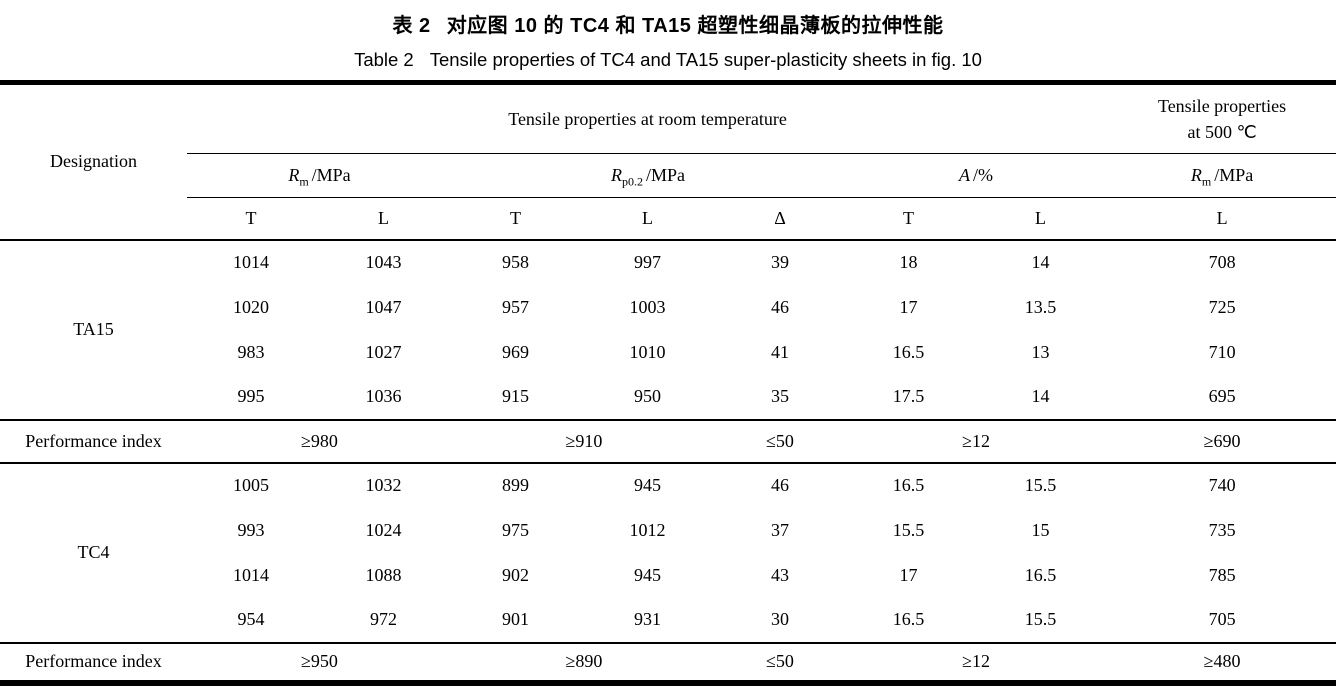 The height and width of the screenshot is (691, 1336). I want to click on performance-index-row-ta15: Performance index ≥980 ≥910 ≤50 ≥12 ≥690, so click(668, 441).